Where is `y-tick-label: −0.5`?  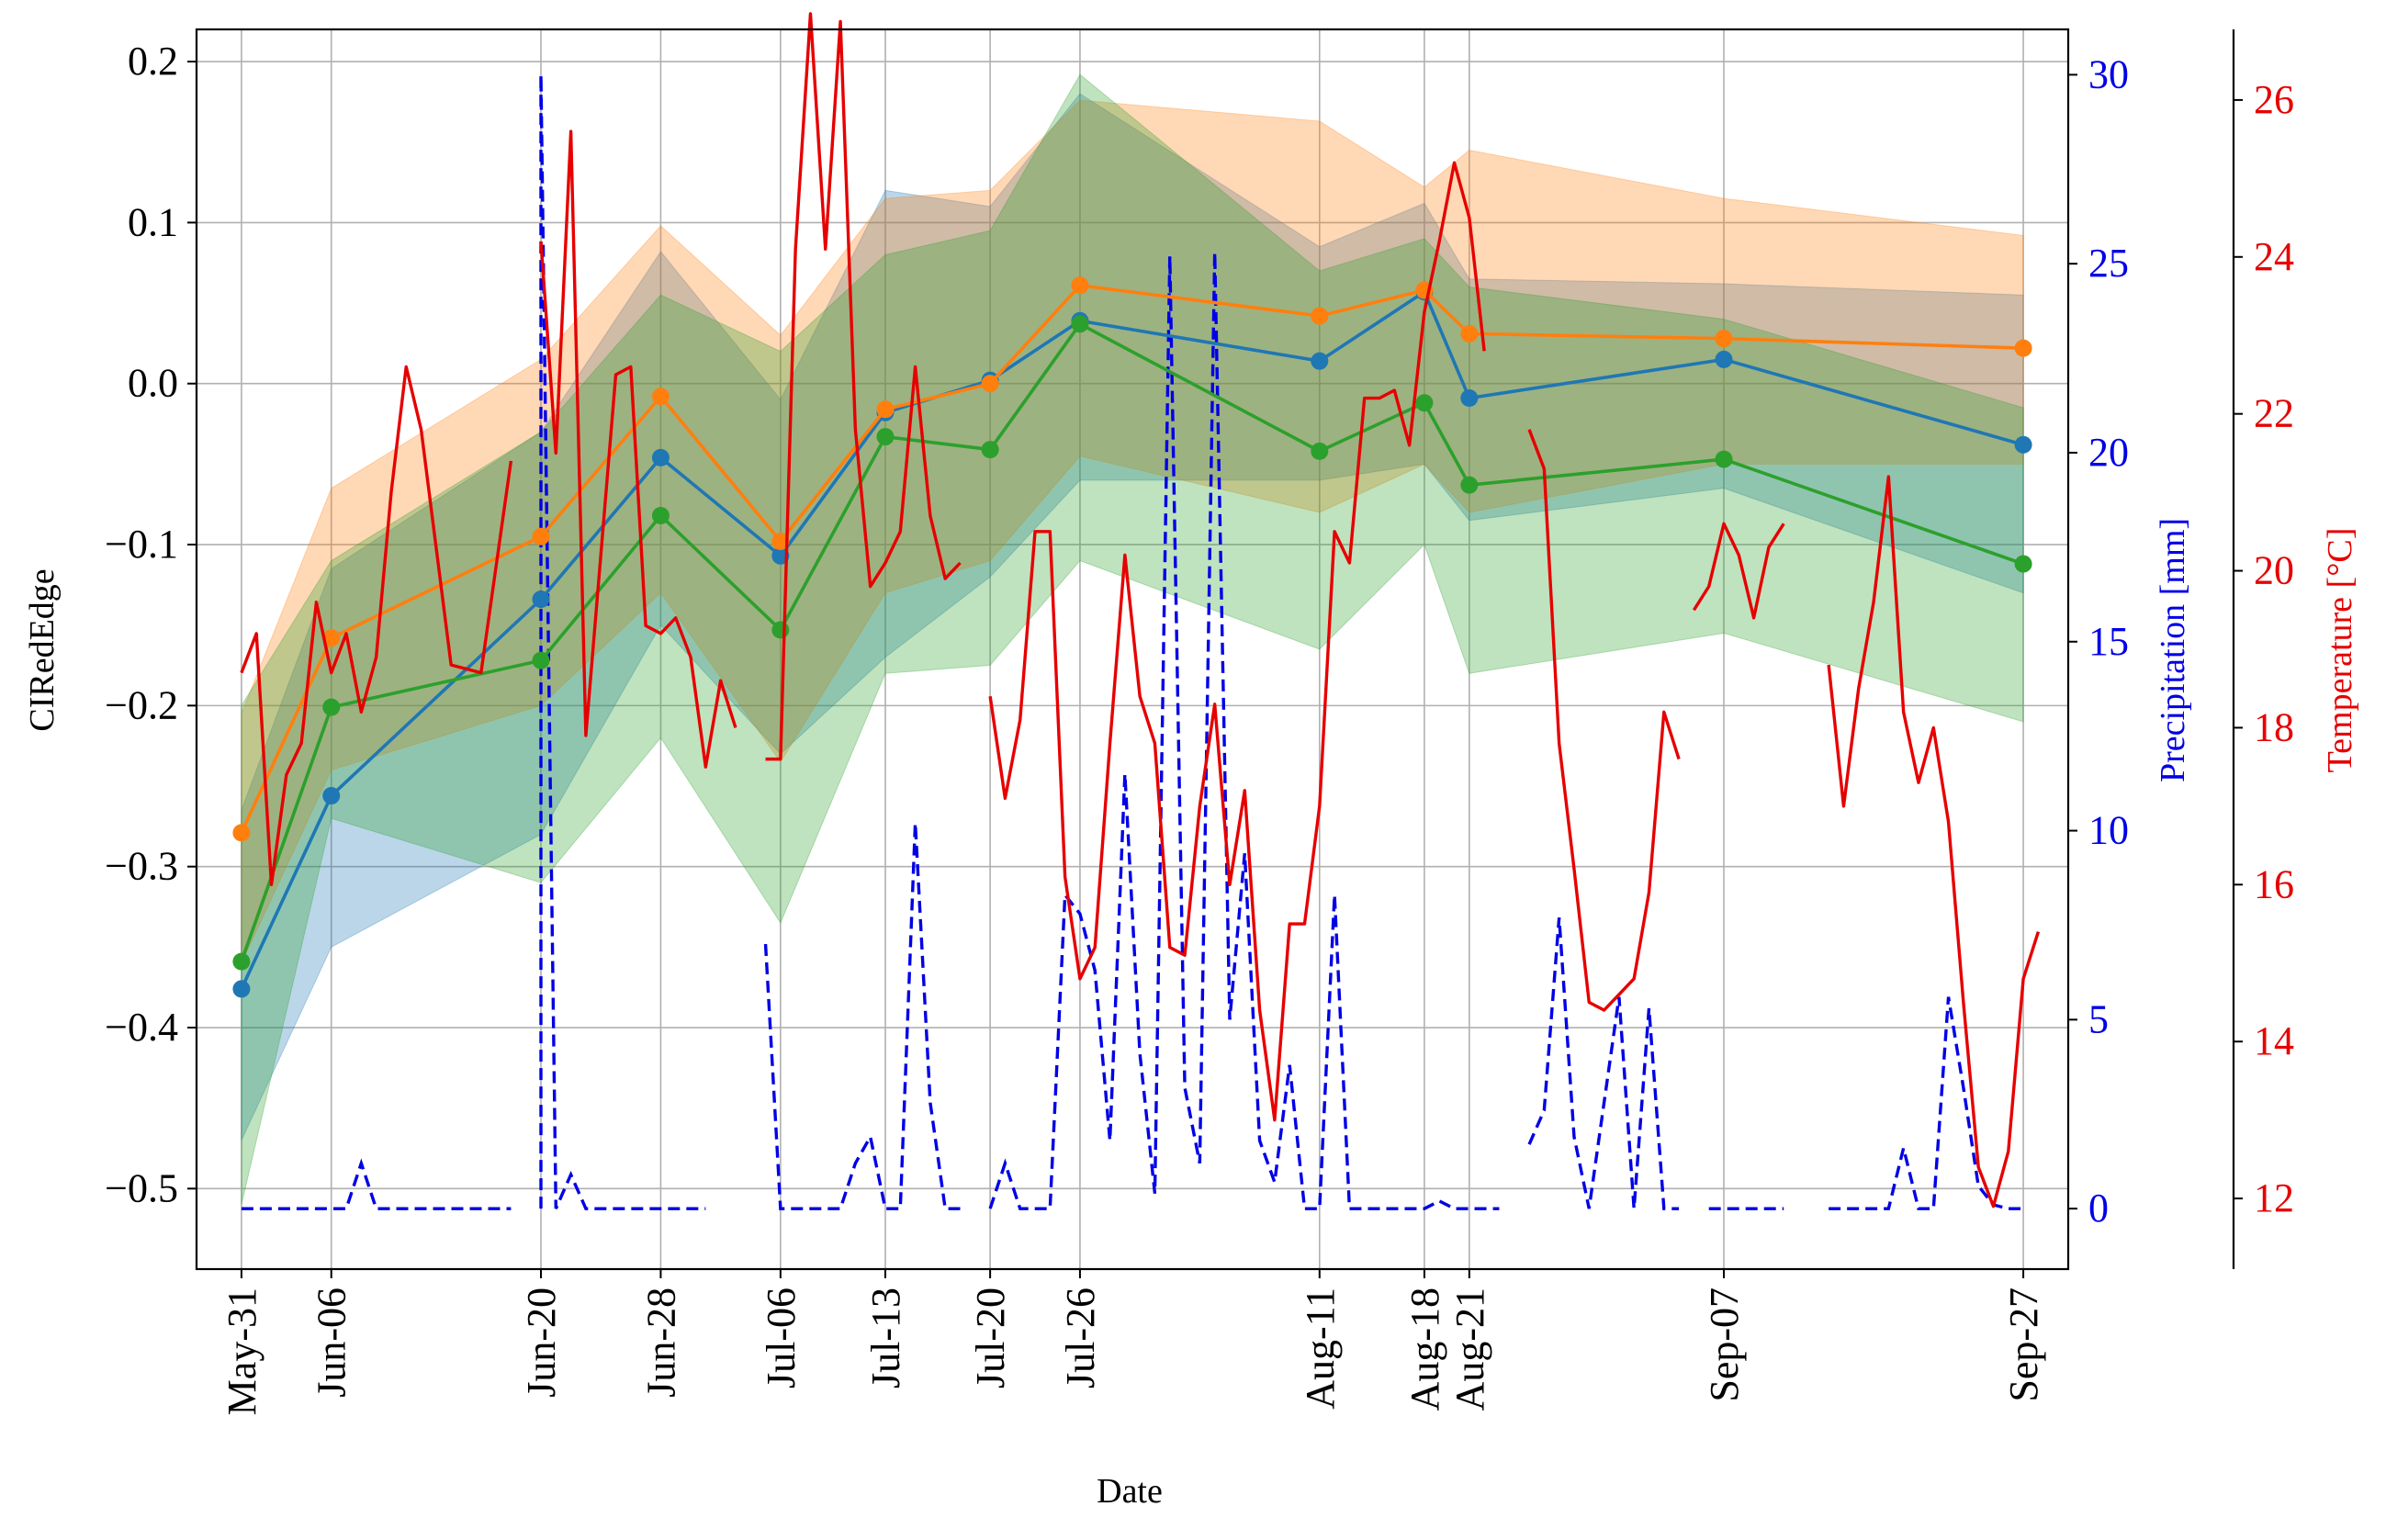 y-tick-label: −0.5 is located at coordinates (141, 1187).